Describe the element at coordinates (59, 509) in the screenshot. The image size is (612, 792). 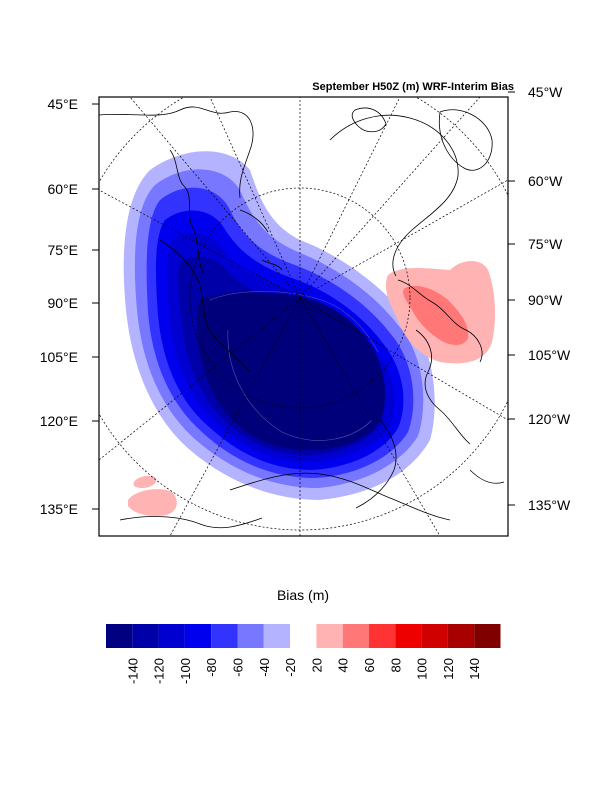
I see `lon-label-left: 135°E` at that location.